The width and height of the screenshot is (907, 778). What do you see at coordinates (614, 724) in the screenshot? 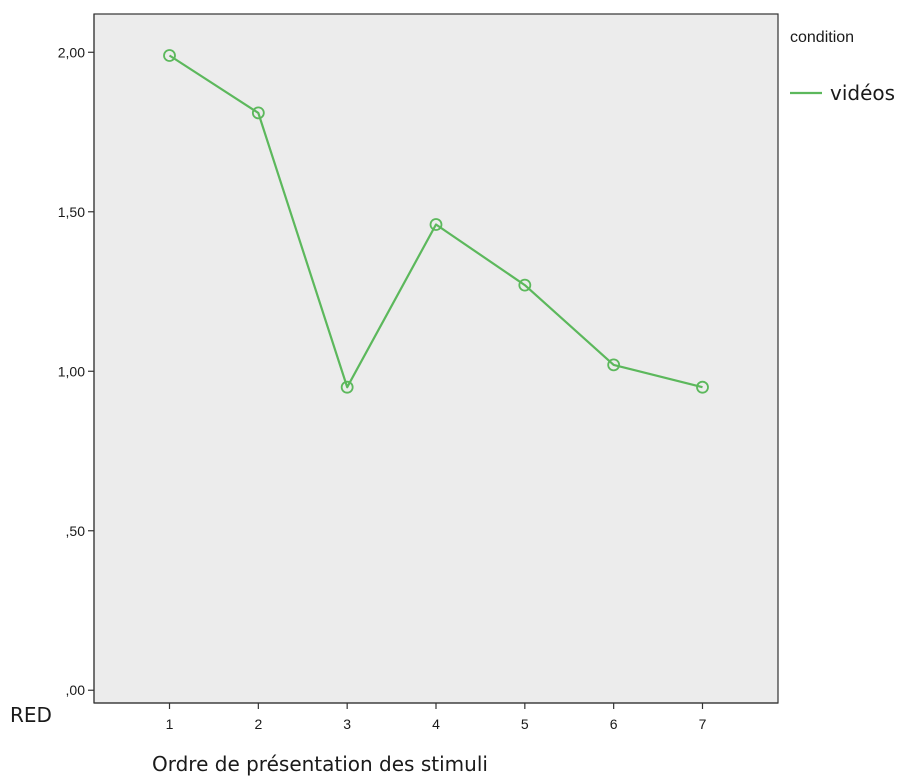
I see `x-tick-label: 6` at bounding box center [614, 724].